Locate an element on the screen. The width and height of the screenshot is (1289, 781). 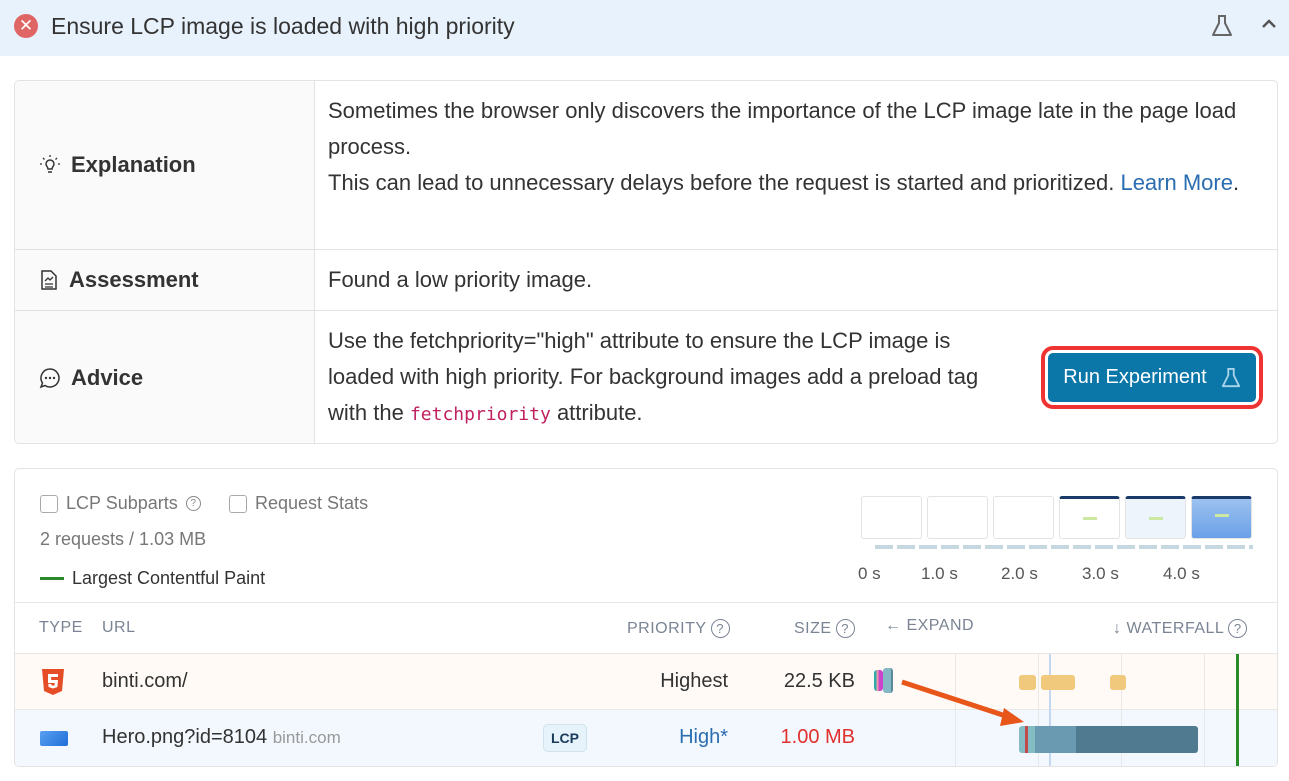
html5-icon is located at coordinates (53, 682).